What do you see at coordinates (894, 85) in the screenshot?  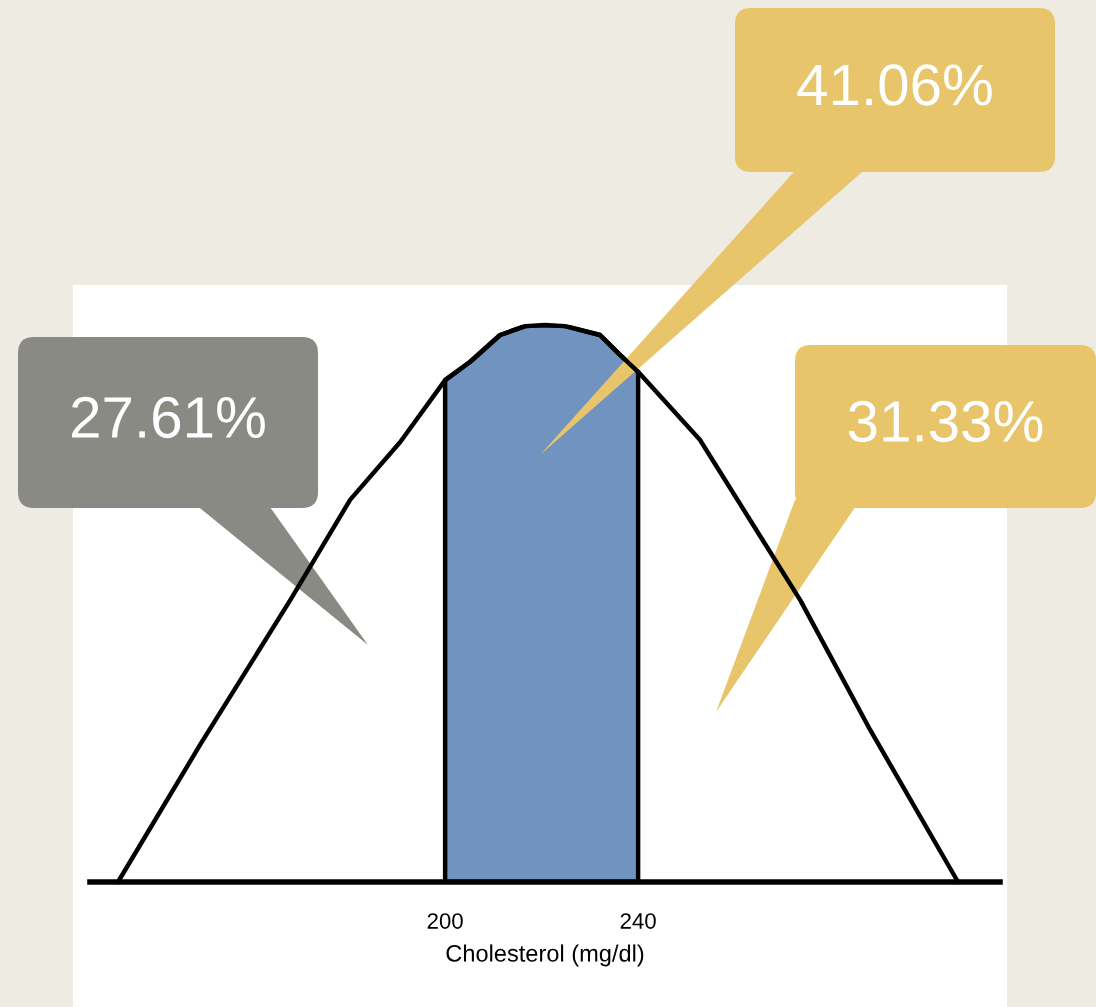 I see `text: 41.06%` at bounding box center [894, 85].